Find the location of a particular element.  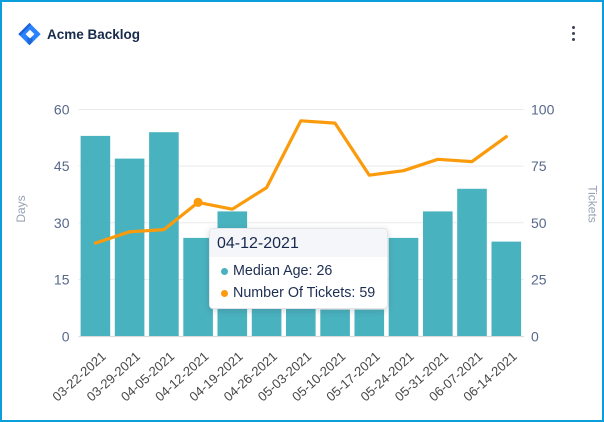

svg-text: 25 is located at coordinates (539, 279).